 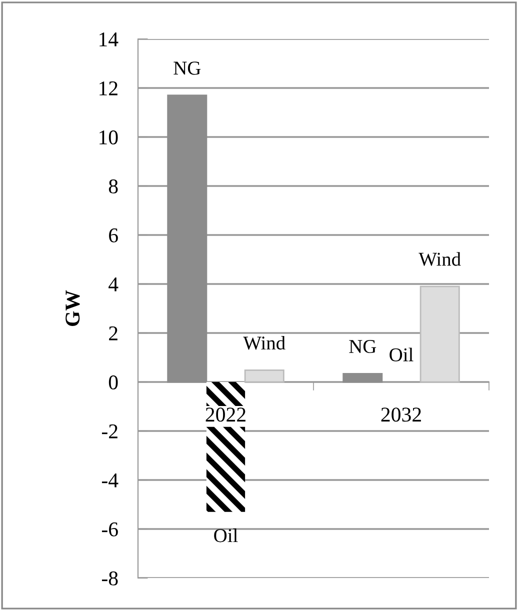 What do you see at coordinates (73, 308) in the screenshot?
I see `y-axis-title: GW` at bounding box center [73, 308].